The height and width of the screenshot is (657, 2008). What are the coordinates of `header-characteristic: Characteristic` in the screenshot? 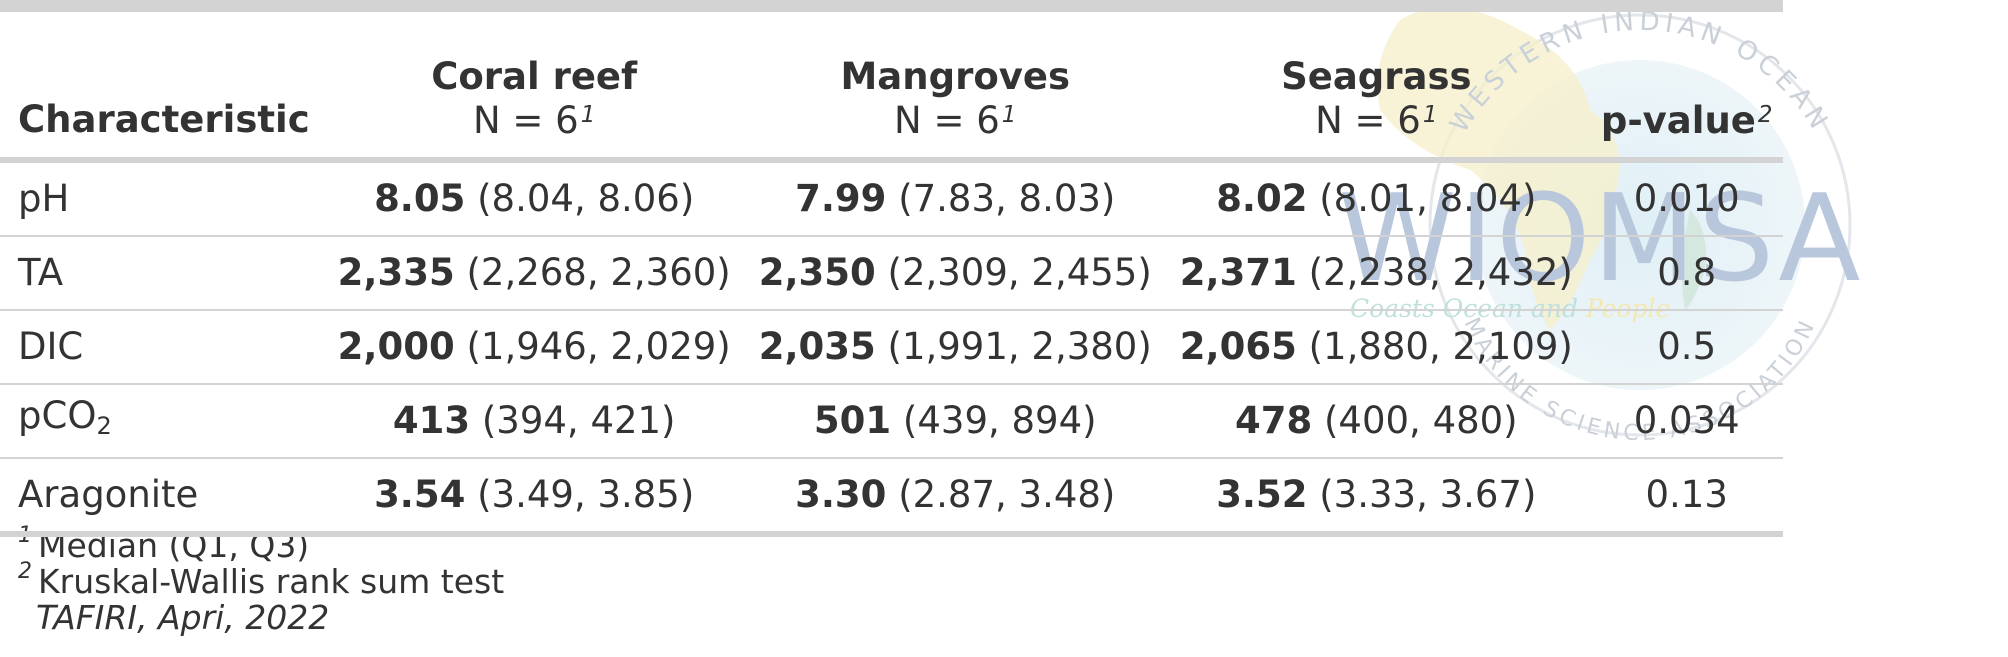 It's located at (160, 86).